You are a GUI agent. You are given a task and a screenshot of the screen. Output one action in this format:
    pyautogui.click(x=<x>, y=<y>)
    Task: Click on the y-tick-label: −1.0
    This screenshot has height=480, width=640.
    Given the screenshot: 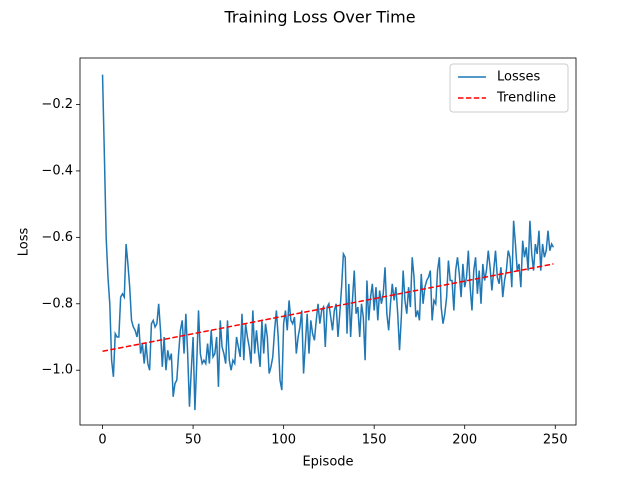 What is the action you would take?
    pyautogui.click(x=57, y=370)
    